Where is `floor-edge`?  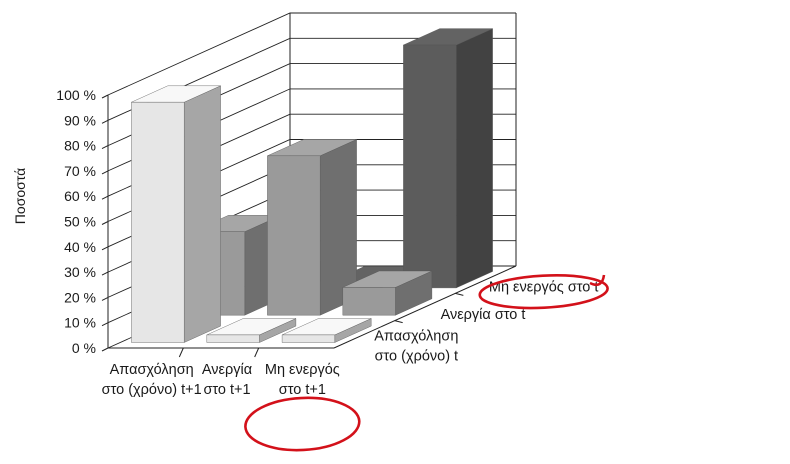 floor-edge is located at coordinates (425, 307).